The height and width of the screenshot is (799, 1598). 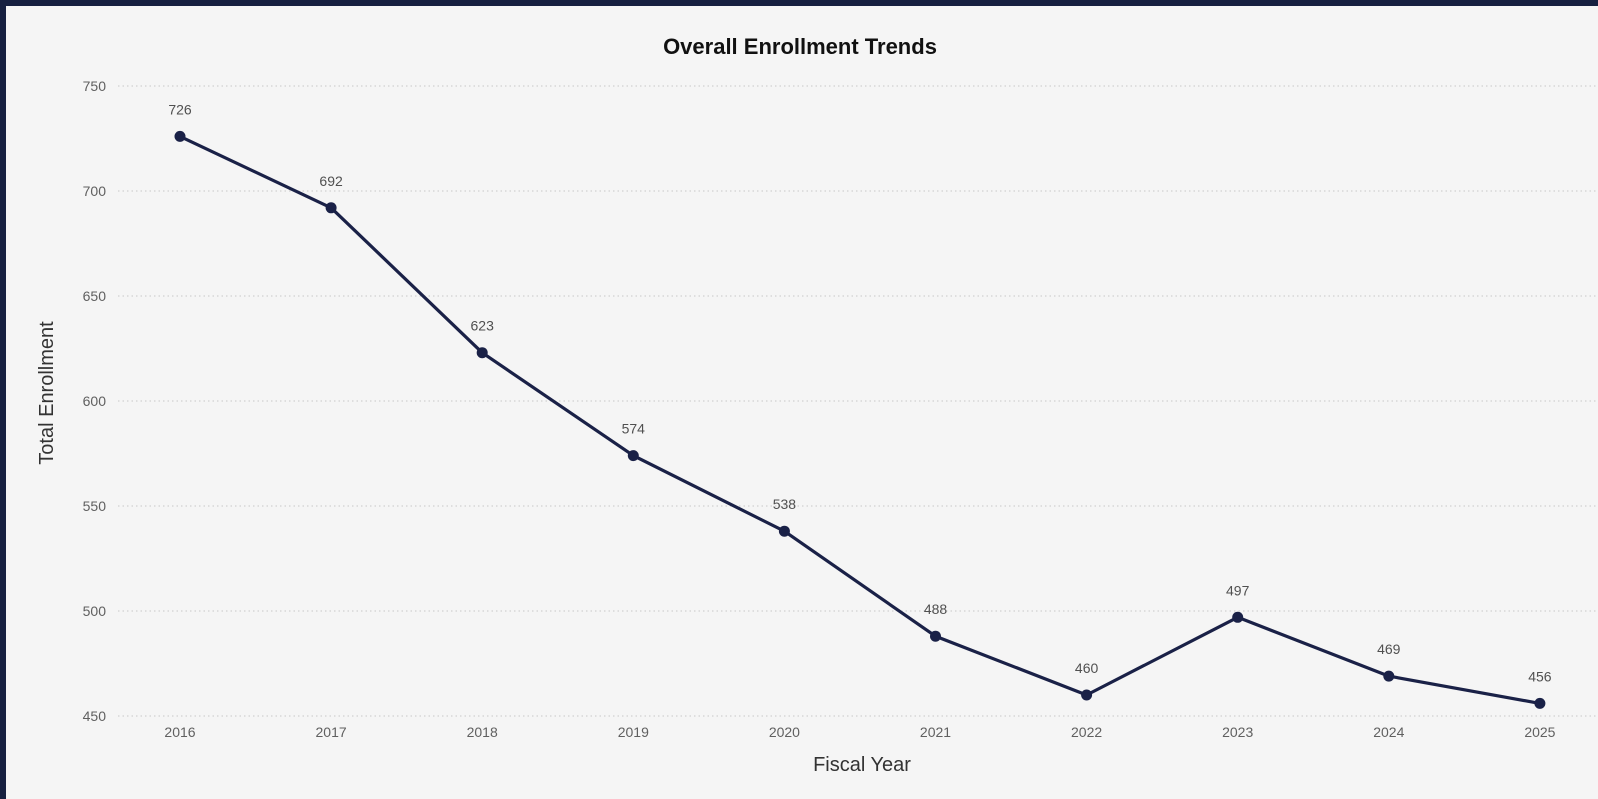 What do you see at coordinates (179, 732) in the screenshot?
I see `x-tick-label: 2016` at bounding box center [179, 732].